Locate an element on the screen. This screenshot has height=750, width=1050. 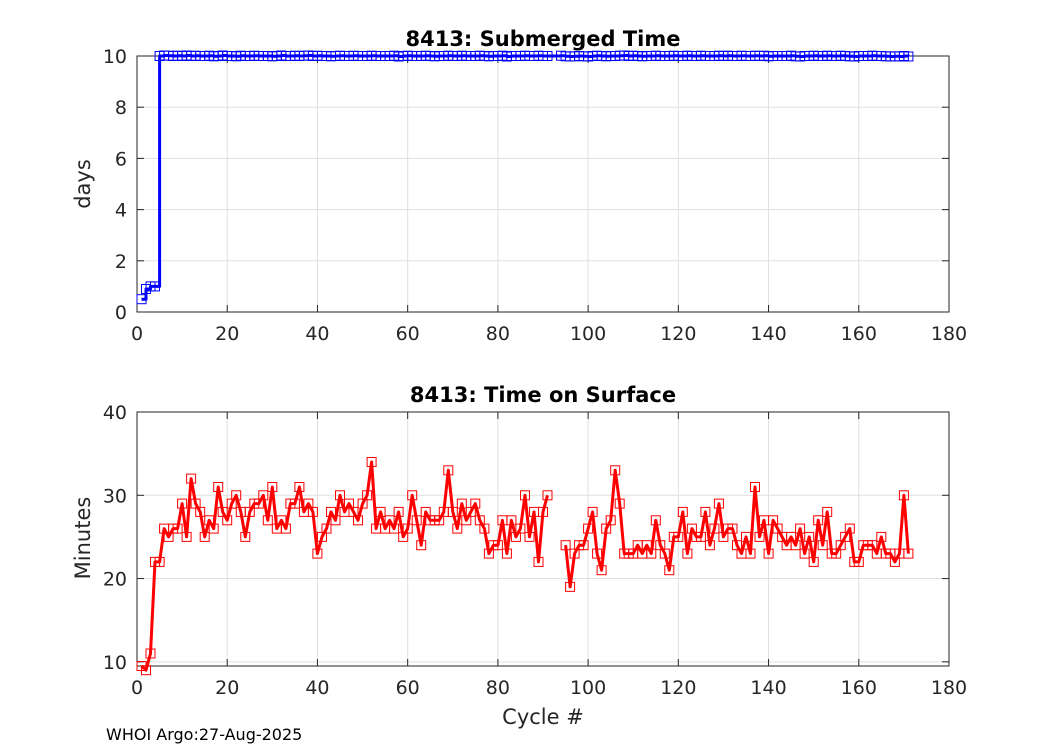
y-tick-label: 2 is located at coordinates (121, 262).